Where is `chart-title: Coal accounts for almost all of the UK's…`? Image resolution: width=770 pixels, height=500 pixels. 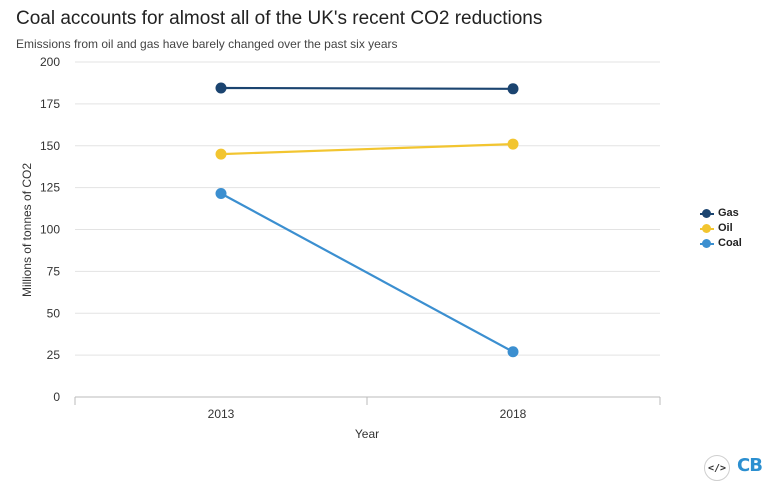
chart-title: Coal accounts for almost all of the UK's… is located at coordinates (279, 18).